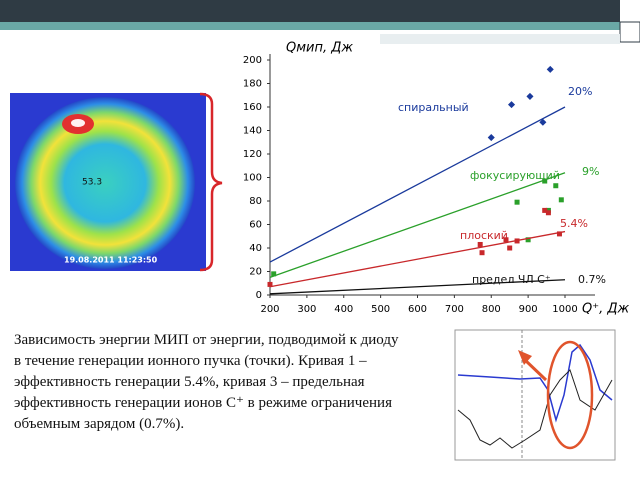  I want to click on bracket, so click(211, 182).